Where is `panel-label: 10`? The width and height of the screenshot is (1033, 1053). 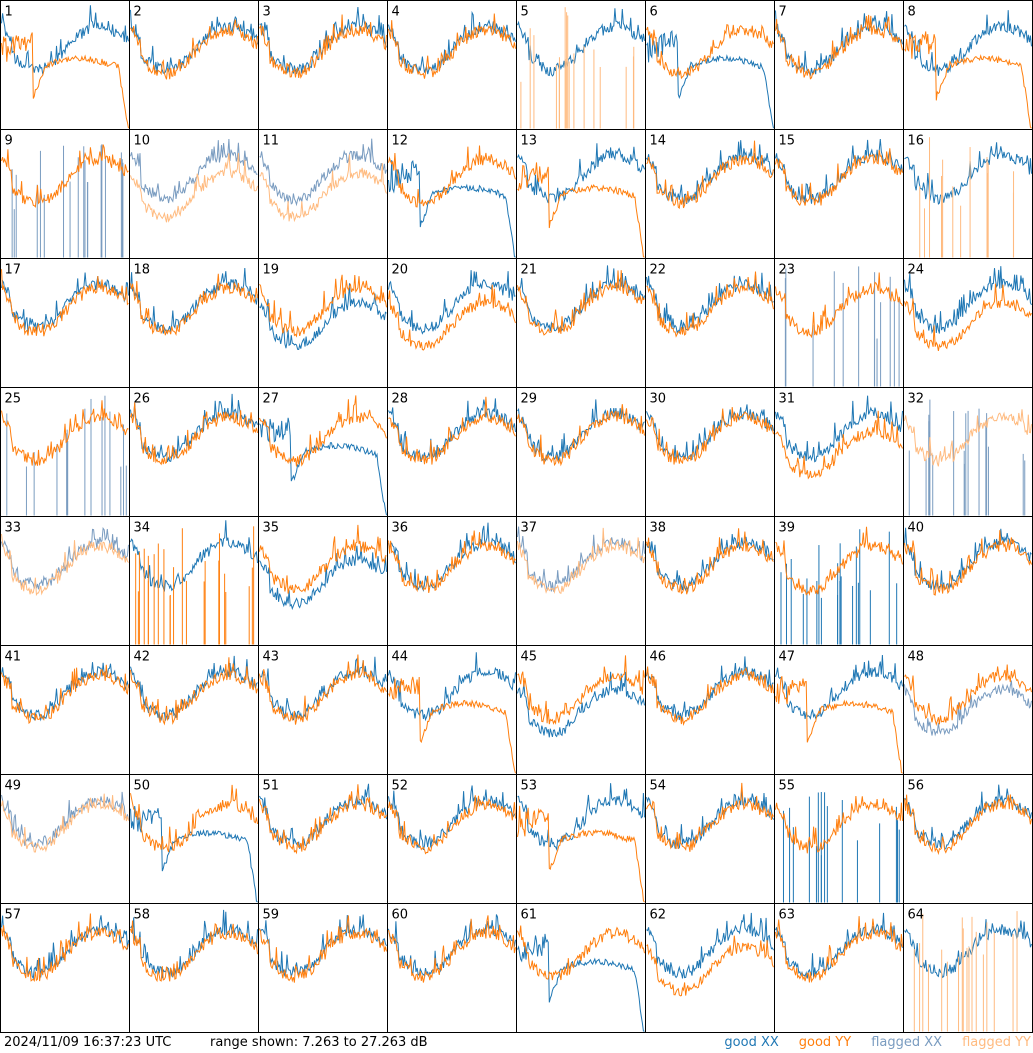
panel-label: 10 is located at coordinates (142, 141).